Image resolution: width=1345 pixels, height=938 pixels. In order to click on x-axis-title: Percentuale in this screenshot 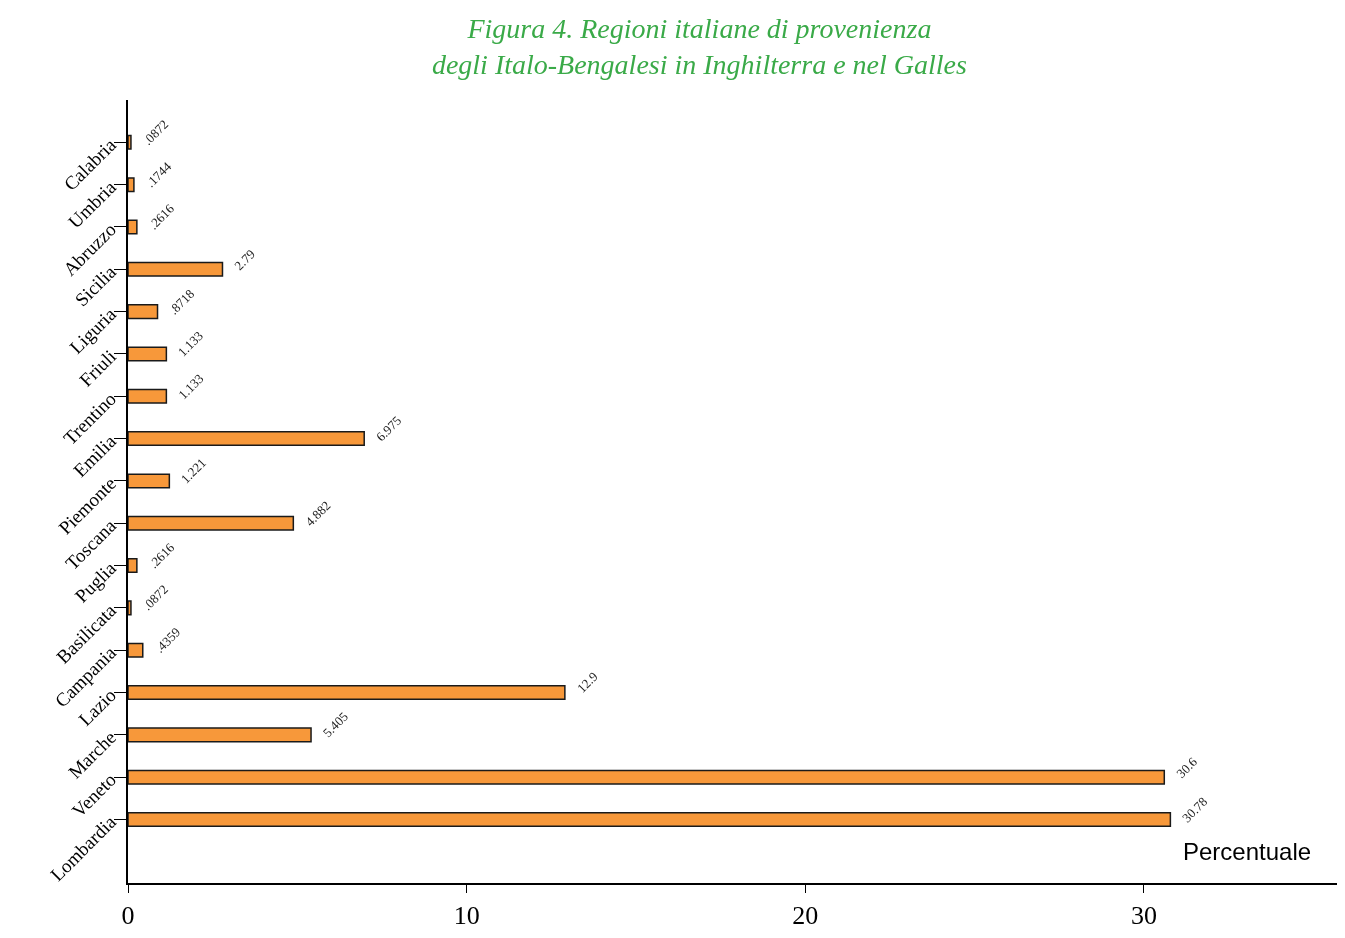, I will do `click(1247, 851)`.